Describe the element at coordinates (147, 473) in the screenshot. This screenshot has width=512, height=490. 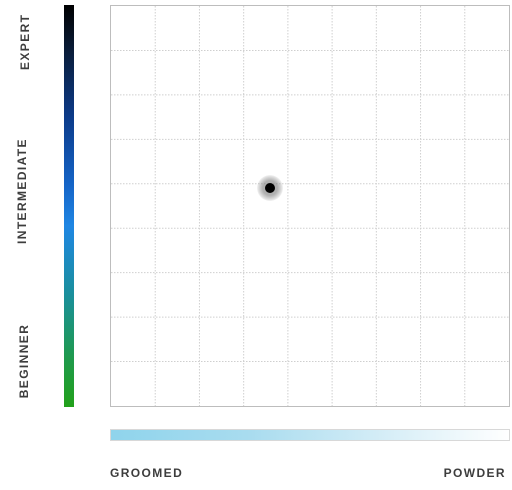
I see `axis-label-groomed: GROOMED` at that location.